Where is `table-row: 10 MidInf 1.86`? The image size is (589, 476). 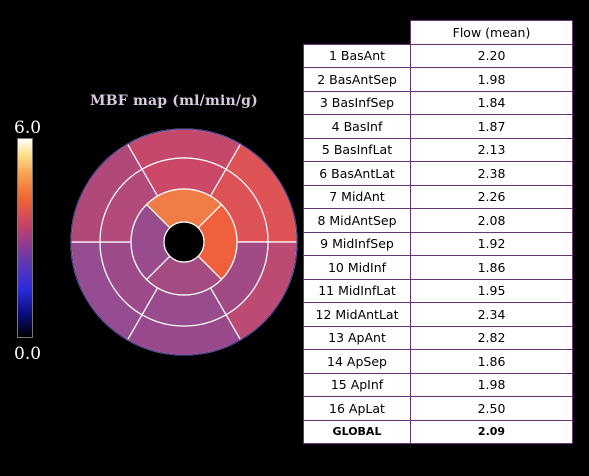
table-row: 10 MidInf 1.86 is located at coordinates (438, 267).